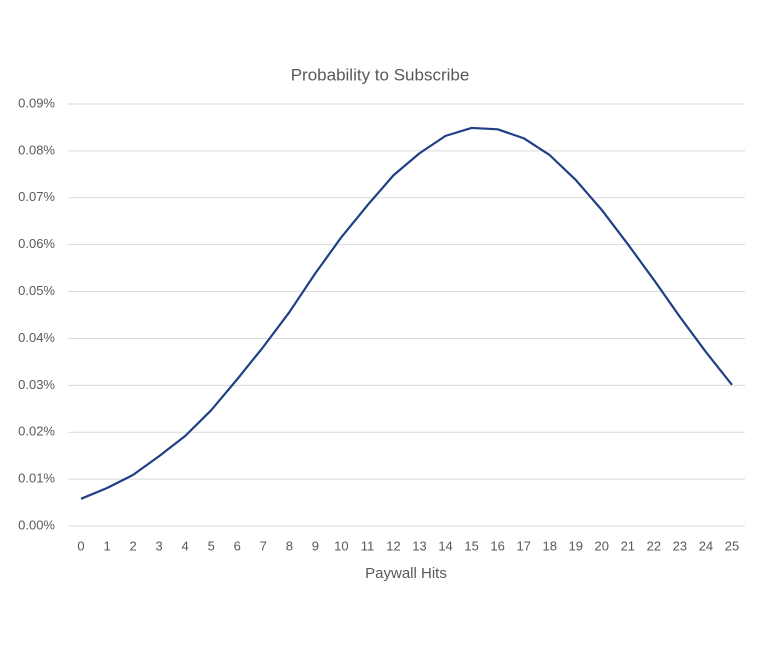 The image size is (760, 648). What do you see at coordinates (576, 545) in the screenshot?
I see `x-tick-label: 19` at bounding box center [576, 545].